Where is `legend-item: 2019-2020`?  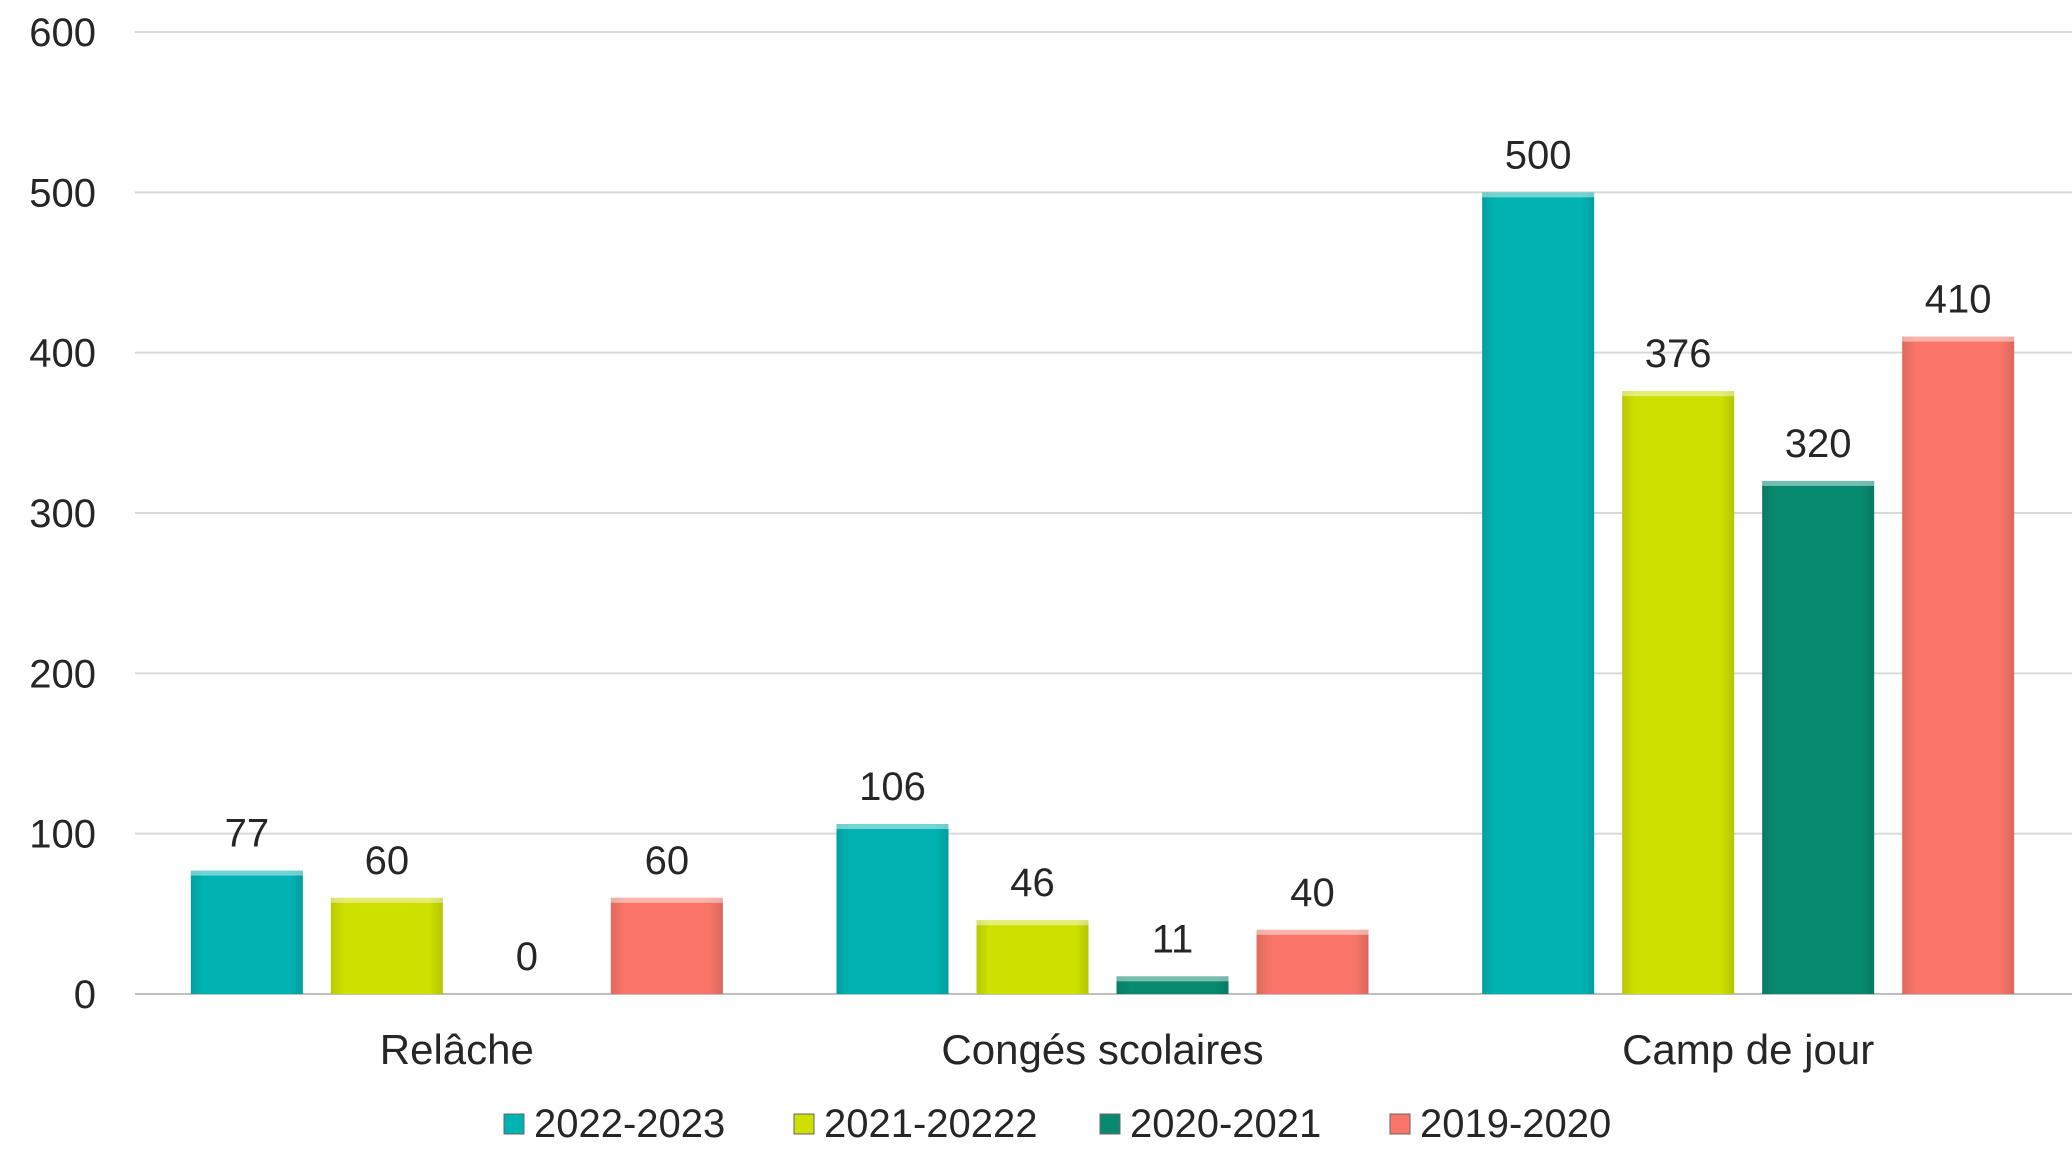 legend-item: 2019-2020 is located at coordinates (1500, 1124).